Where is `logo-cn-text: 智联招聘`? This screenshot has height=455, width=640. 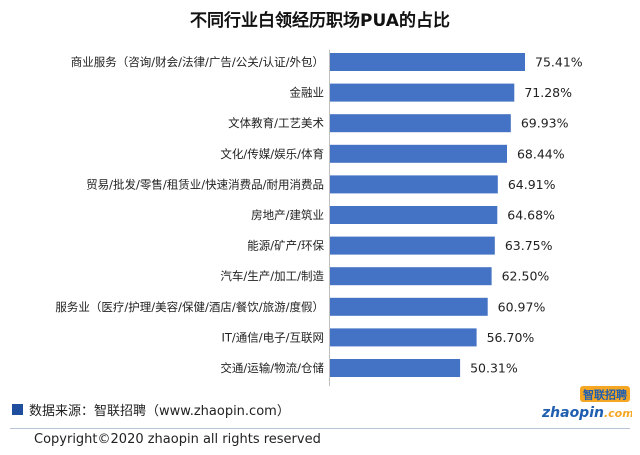
logo-cn-text: 智联招聘 is located at coordinates (605, 395).